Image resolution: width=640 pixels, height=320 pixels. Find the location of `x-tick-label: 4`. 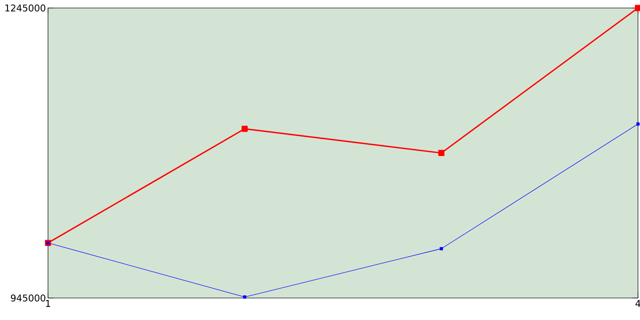

x-tick-label: 4 is located at coordinates (637, 303).